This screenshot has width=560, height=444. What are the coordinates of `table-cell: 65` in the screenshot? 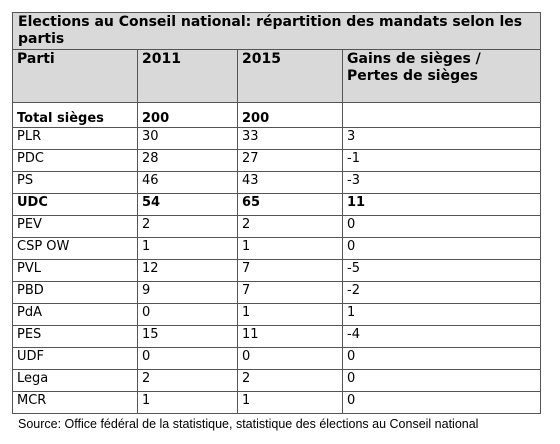 It's located at (290, 204).